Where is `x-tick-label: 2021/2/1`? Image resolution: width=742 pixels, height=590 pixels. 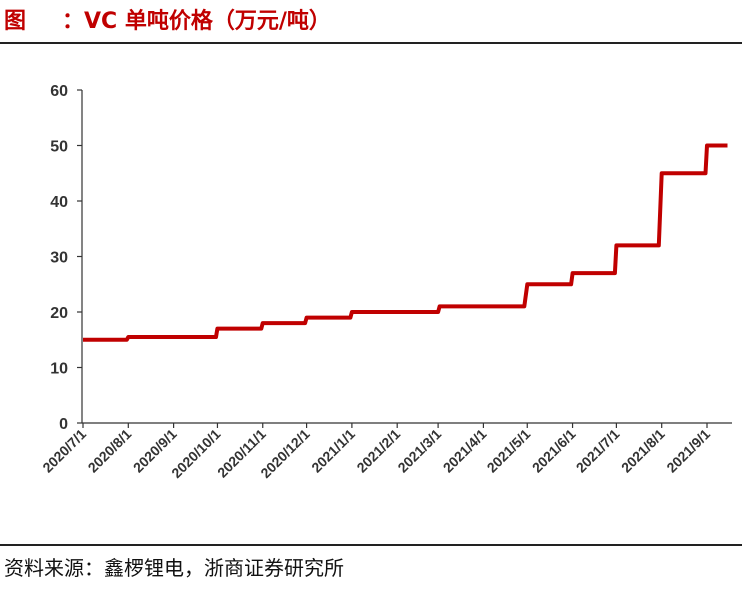
x-tick-label: 2021/2/1 is located at coordinates (378, 451).